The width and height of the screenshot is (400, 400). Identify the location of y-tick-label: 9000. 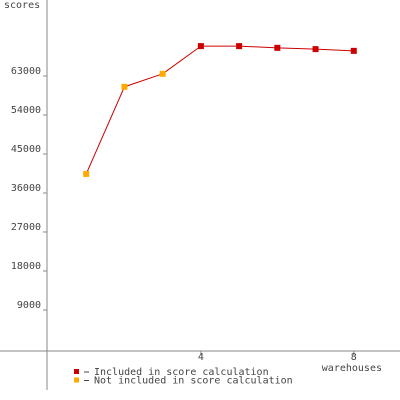
(29, 305).